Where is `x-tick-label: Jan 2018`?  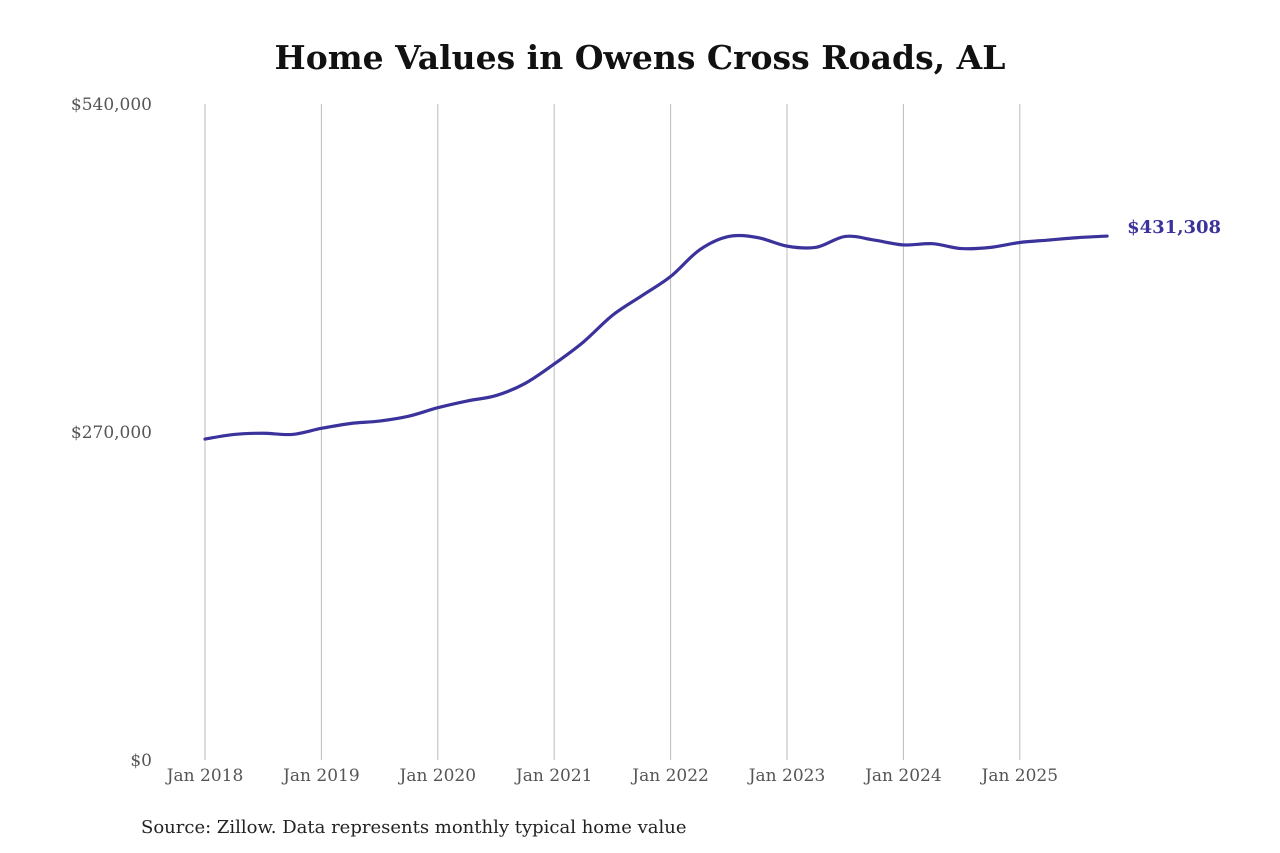 x-tick-label: Jan 2018 is located at coordinates (204, 776).